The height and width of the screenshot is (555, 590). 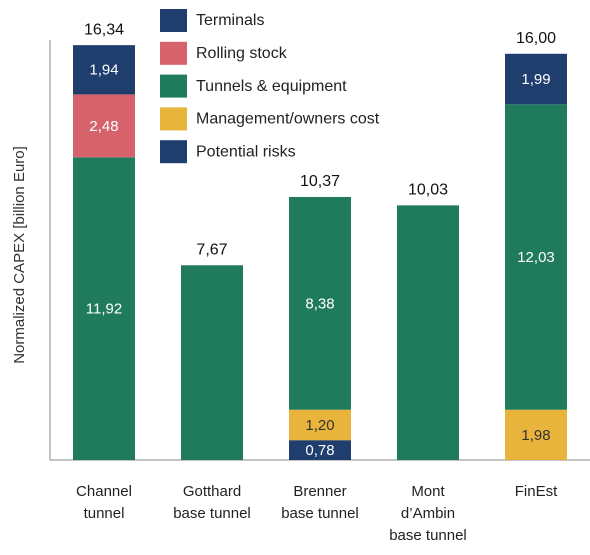 What do you see at coordinates (271, 86) in the screenshot?
I see `legend-label: Tunnels & equipment` at bounding box center [271, 86].